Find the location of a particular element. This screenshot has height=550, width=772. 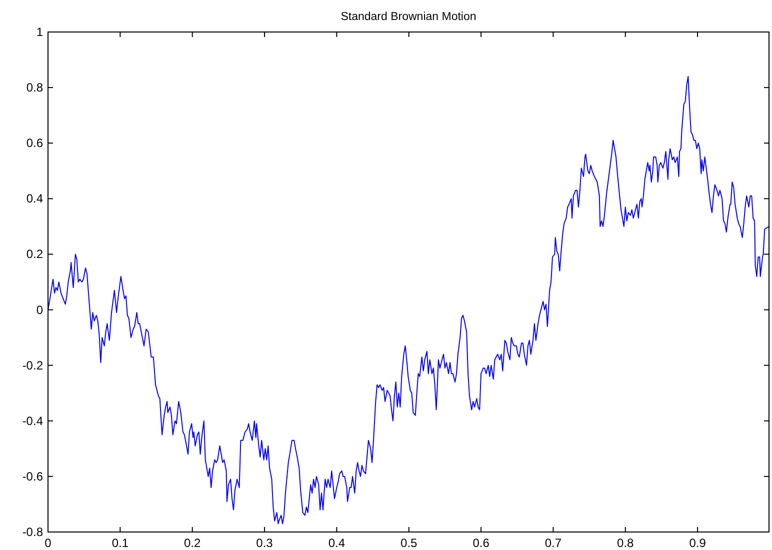

y-tick-label: 0 is located at coordinates (40, 309).